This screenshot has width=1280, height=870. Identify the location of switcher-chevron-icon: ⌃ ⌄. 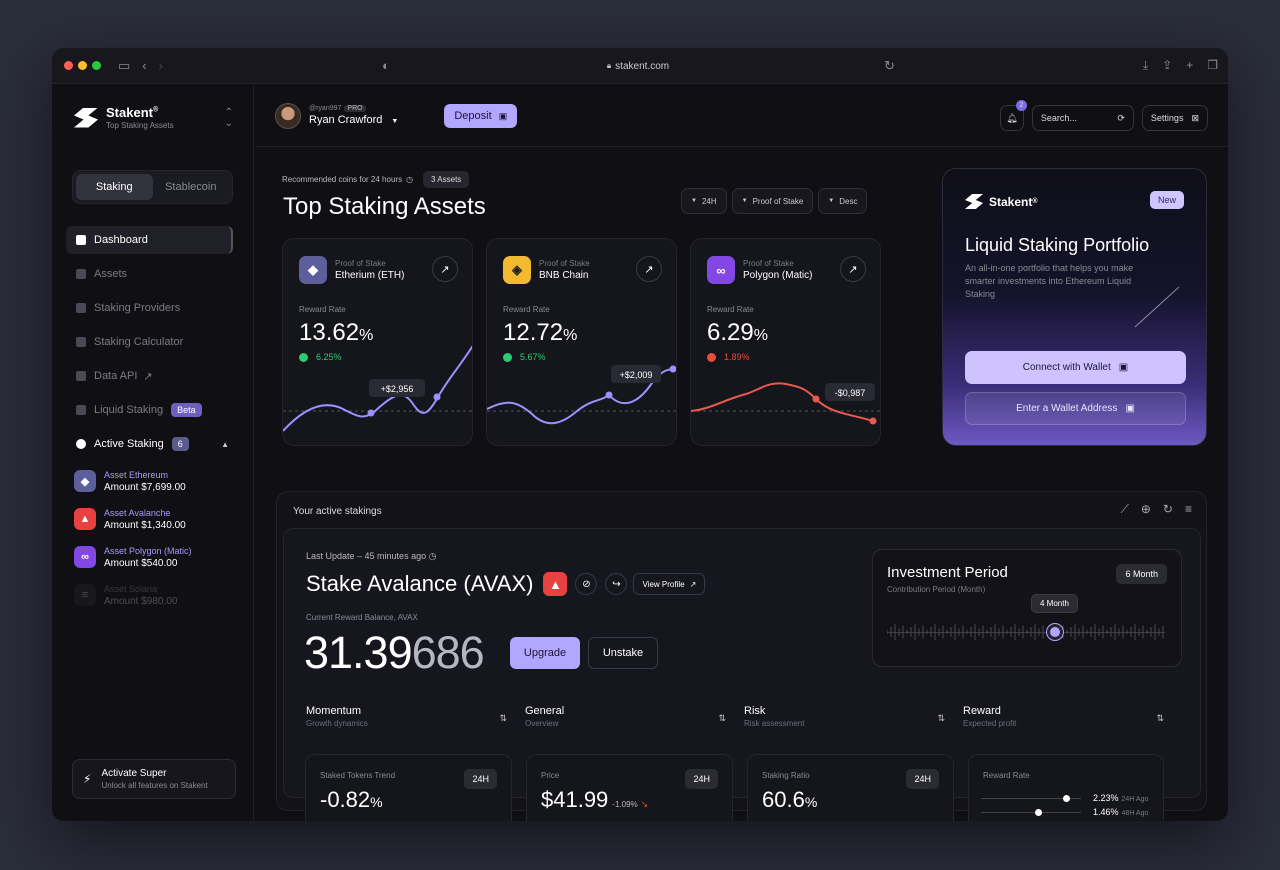
(228, 117).